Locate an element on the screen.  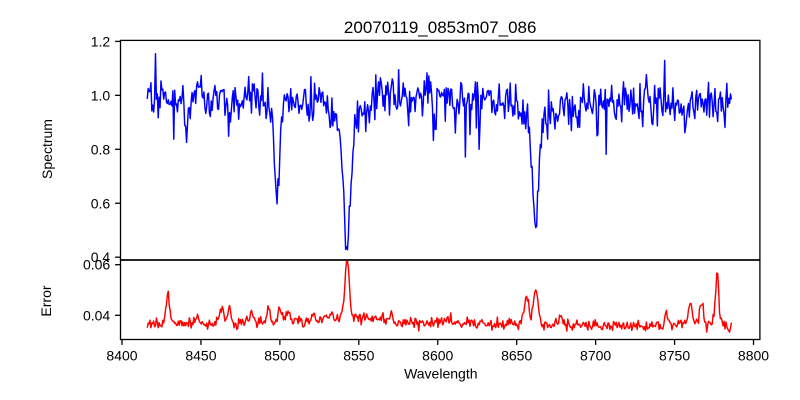
svg-text: 8500 is located at coordinates (279, 356).